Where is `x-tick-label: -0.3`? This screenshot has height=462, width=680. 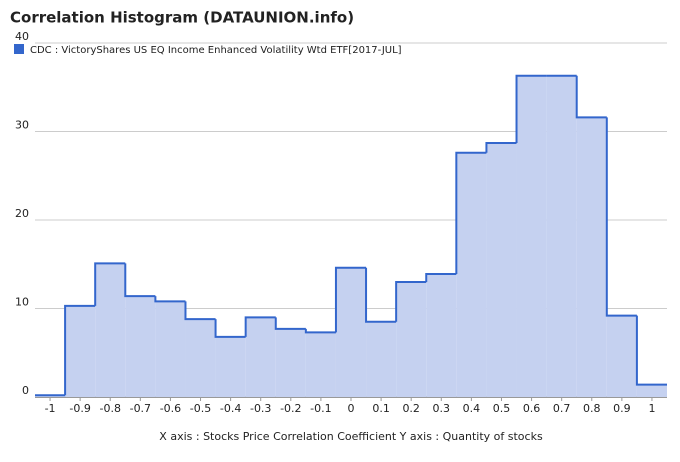
x-tick-label: -0.3 is located at coordinates (260, 408).